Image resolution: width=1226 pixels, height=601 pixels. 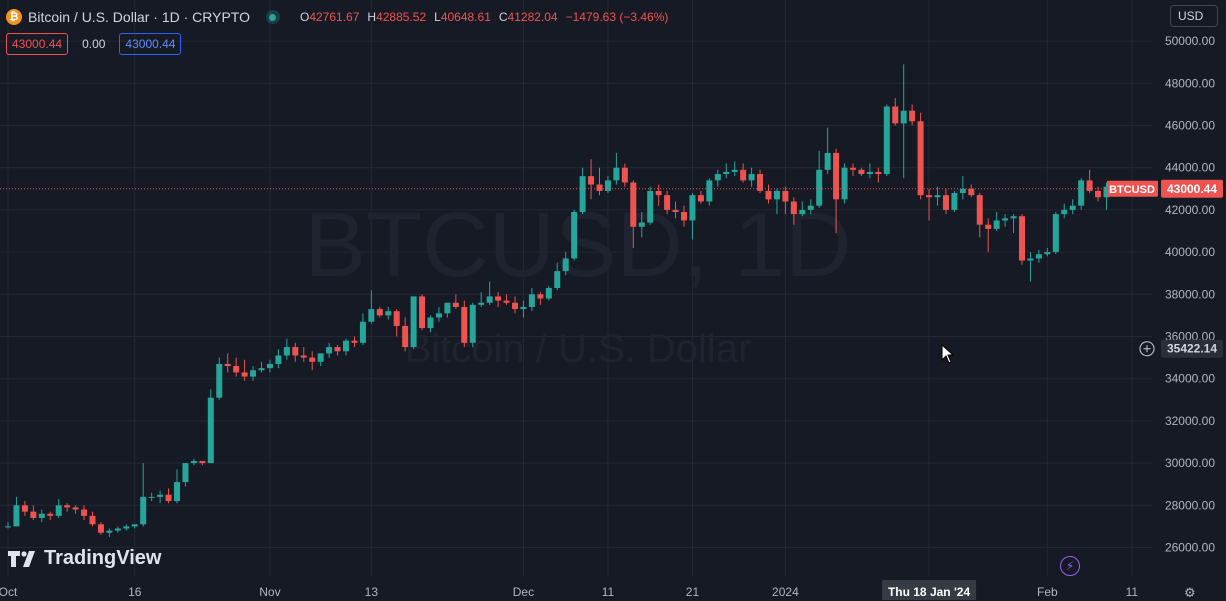 What do you see at coordinates (94, 44) in the screenshot?
I see `trade-buttons: 43000.44 0.00 43000.44` at bounding box center [94, 44].